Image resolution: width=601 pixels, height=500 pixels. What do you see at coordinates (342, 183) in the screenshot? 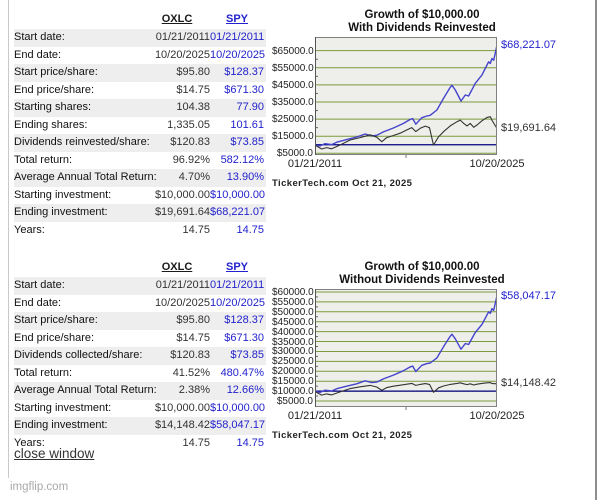
I see `chart-source-line: TickerTech.com Oct 21, 2025` at bounding box center [342, 183].